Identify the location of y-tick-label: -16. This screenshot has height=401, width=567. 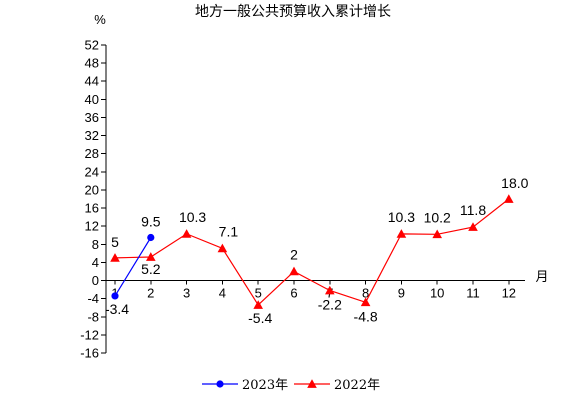
(89, 353).